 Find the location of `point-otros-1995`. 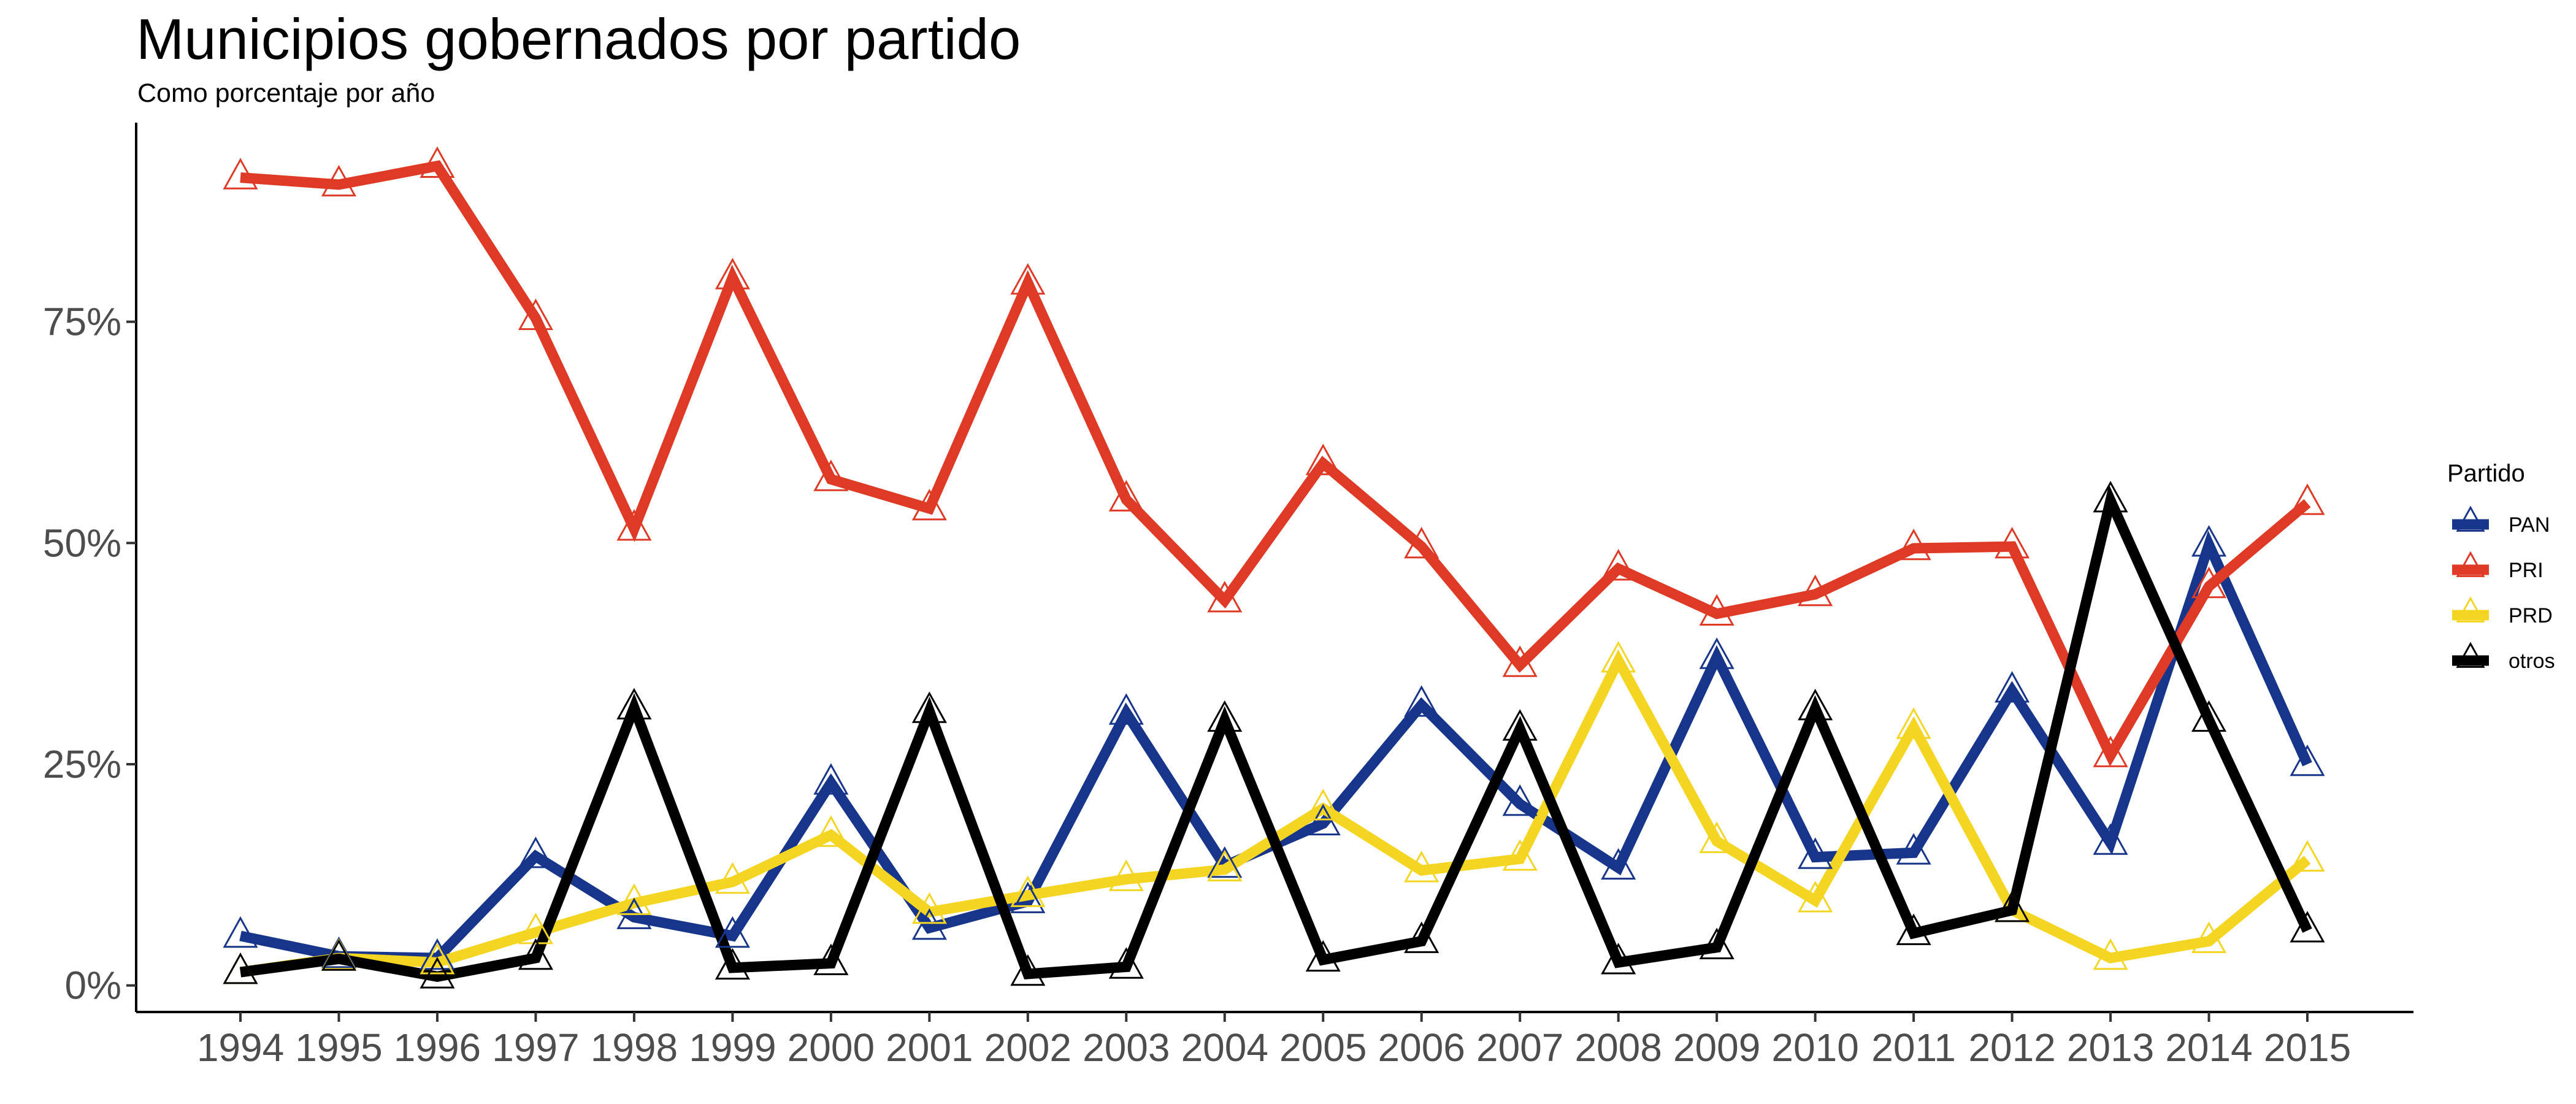

point-otros-1995 is located at coordinates (339, 955).